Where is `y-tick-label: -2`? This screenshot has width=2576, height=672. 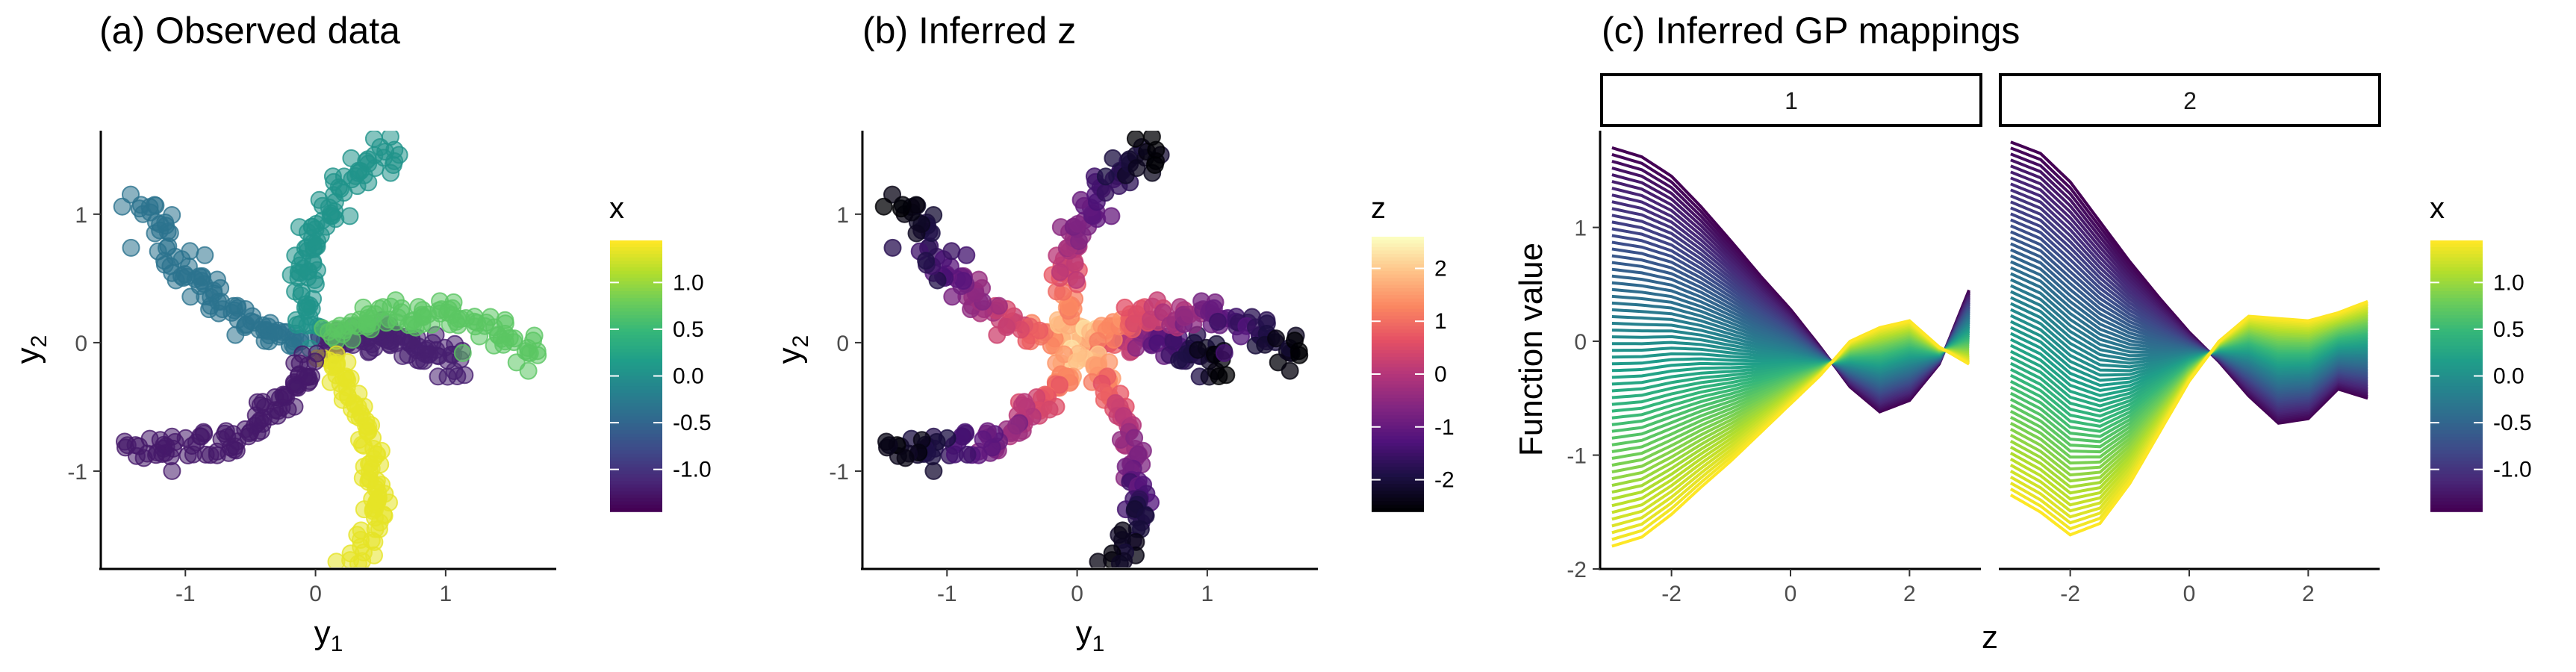
y-tick-label: -2 is located at coordinates (1577, 570).